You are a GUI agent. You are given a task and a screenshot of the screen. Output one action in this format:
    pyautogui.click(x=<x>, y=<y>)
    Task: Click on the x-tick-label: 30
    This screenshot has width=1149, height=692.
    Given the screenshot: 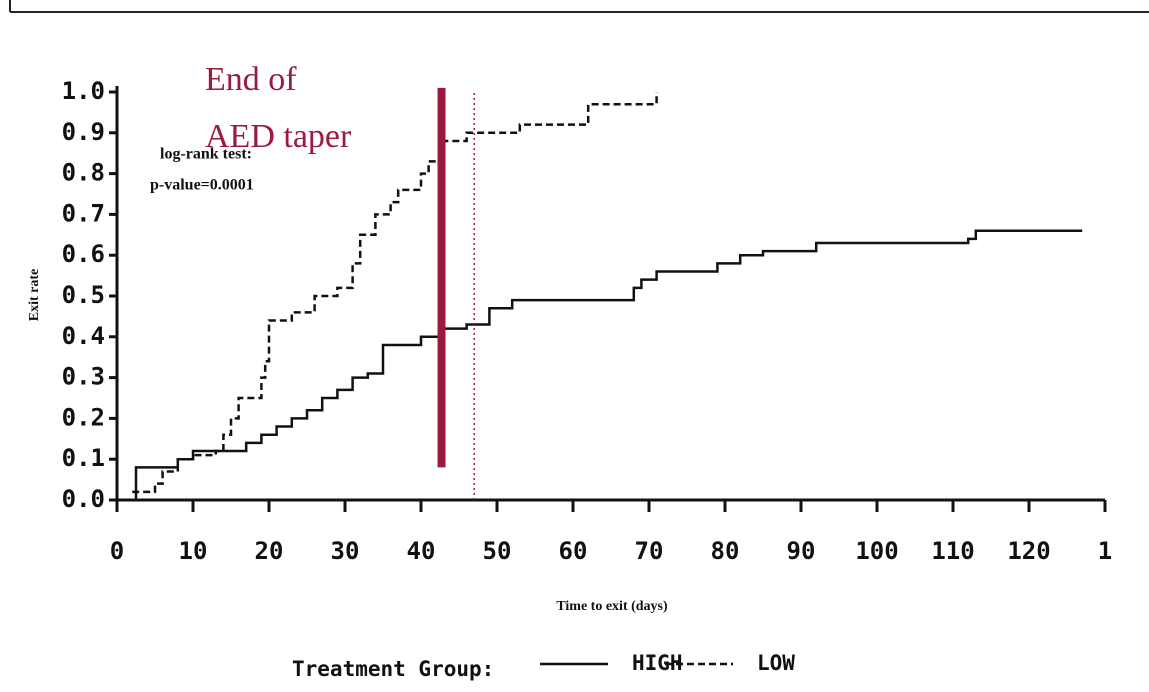 What is the action you would take?
    pyautogui.click(x=345, y=551)
    